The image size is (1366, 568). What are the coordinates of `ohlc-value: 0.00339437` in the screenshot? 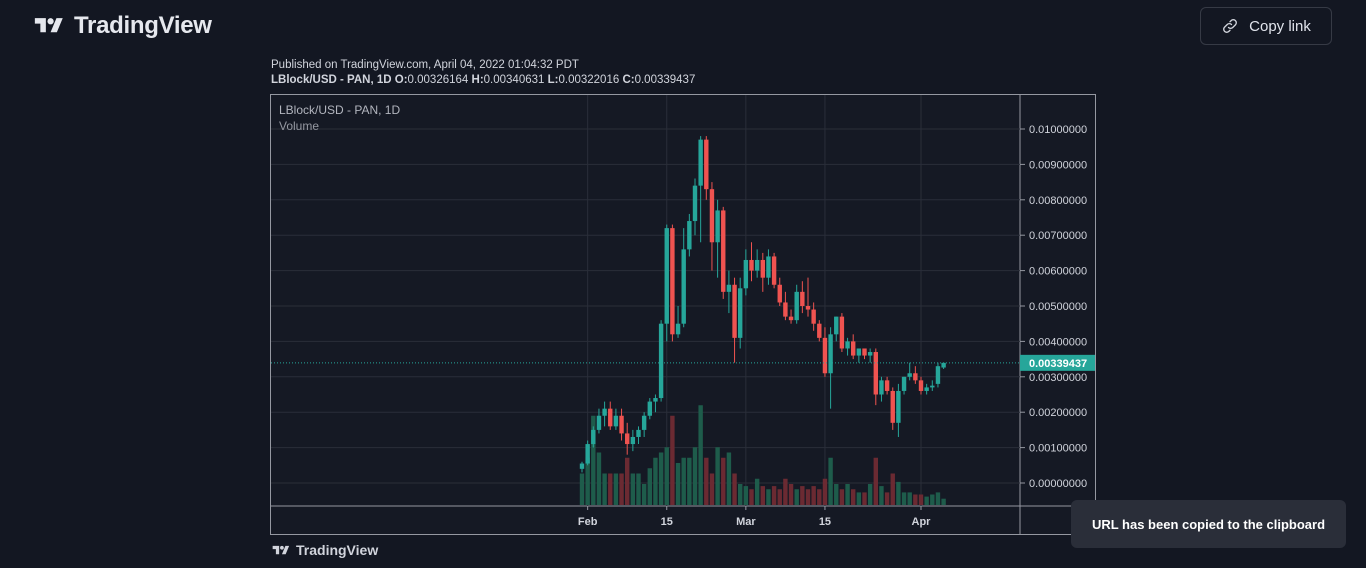 It's located at (665, 80).